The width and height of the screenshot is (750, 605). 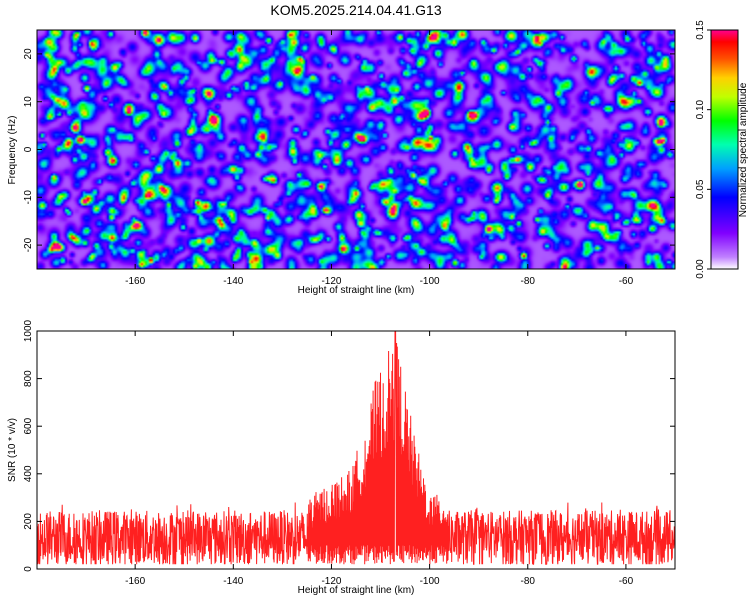 I want to click on heatmap-y-axis-label: Frequency (Hz), so click(x=12, y=150).